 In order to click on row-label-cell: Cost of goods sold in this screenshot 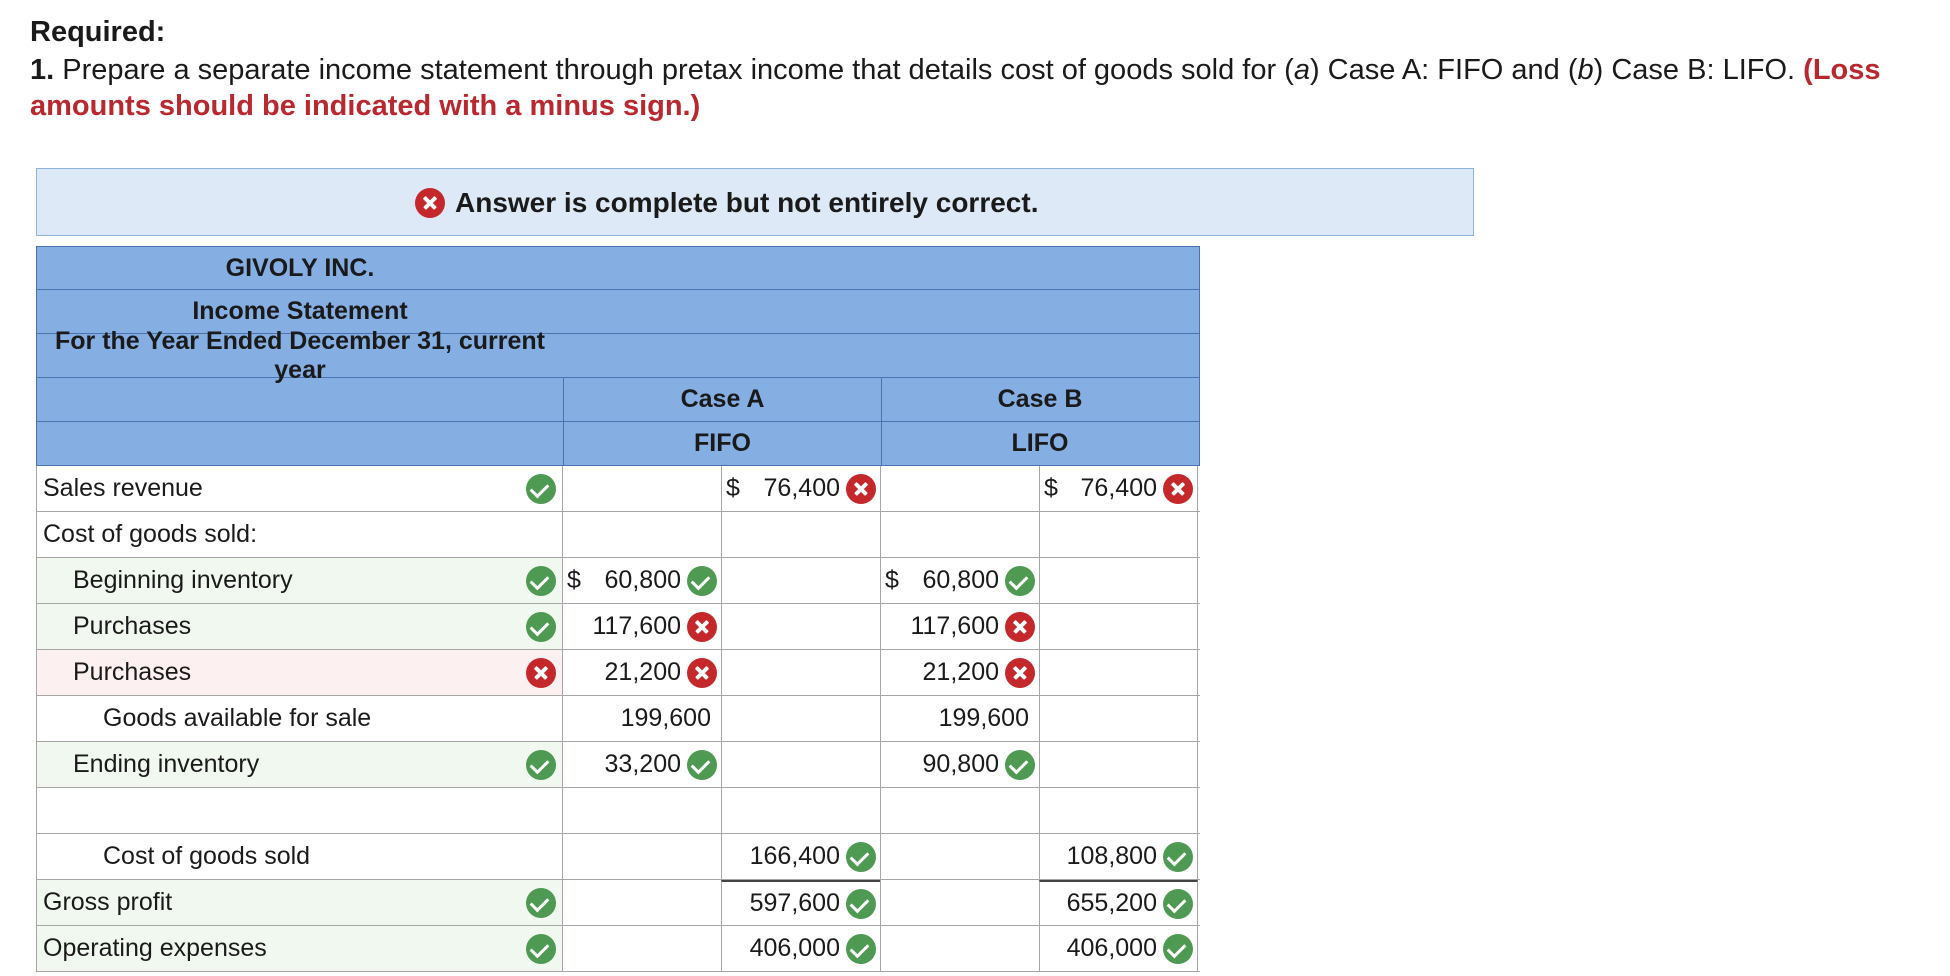, I will do `click(299, 856)`.